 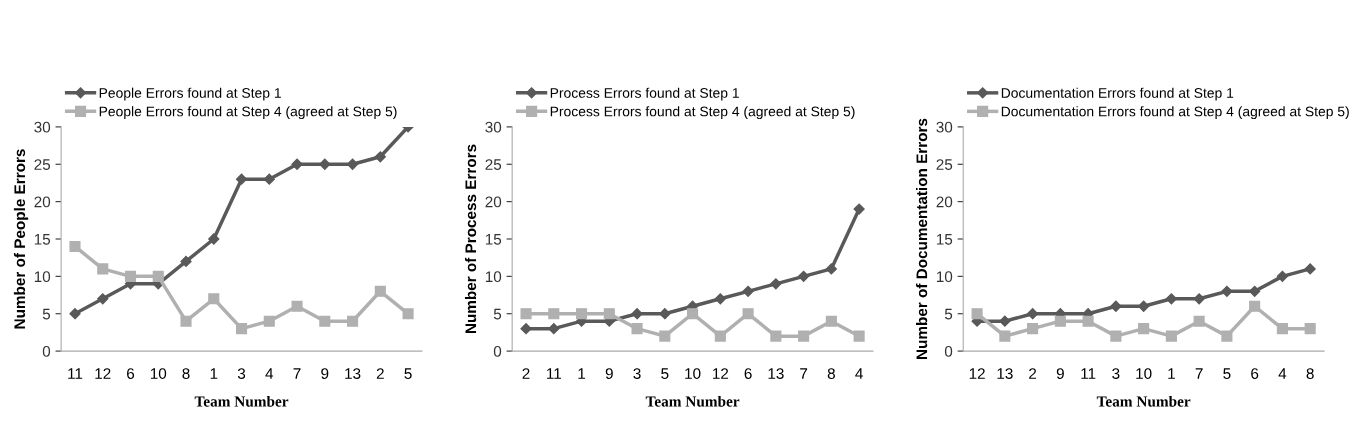 What do you see at coordinates (190, 94) in the screenshot?
I see `legend-label: People Errors found at Step 1` at bounding box center [190, 94].